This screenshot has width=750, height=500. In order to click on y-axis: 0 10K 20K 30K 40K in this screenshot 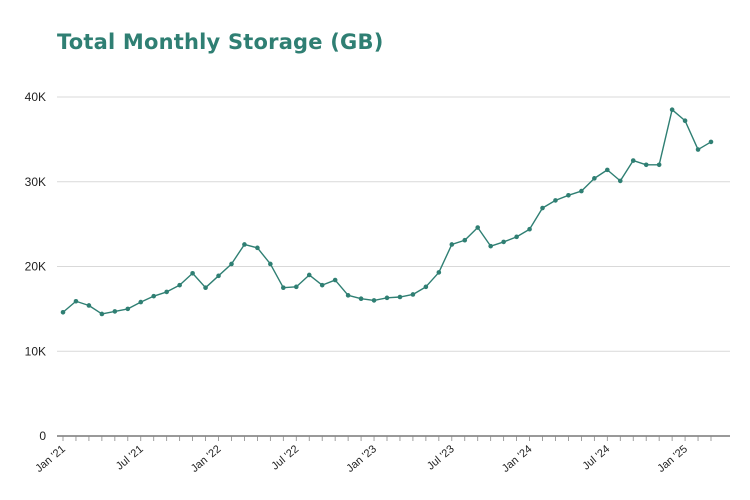, I will do `click(36, 266)`.